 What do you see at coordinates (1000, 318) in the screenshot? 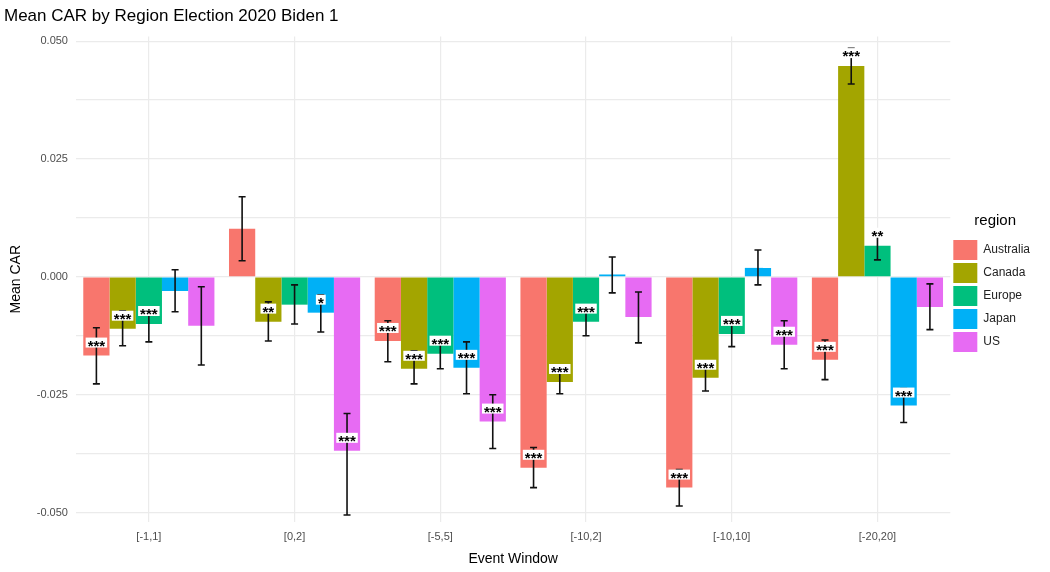
I see `legend-label: Japan` at bounding box center [1000, 318].